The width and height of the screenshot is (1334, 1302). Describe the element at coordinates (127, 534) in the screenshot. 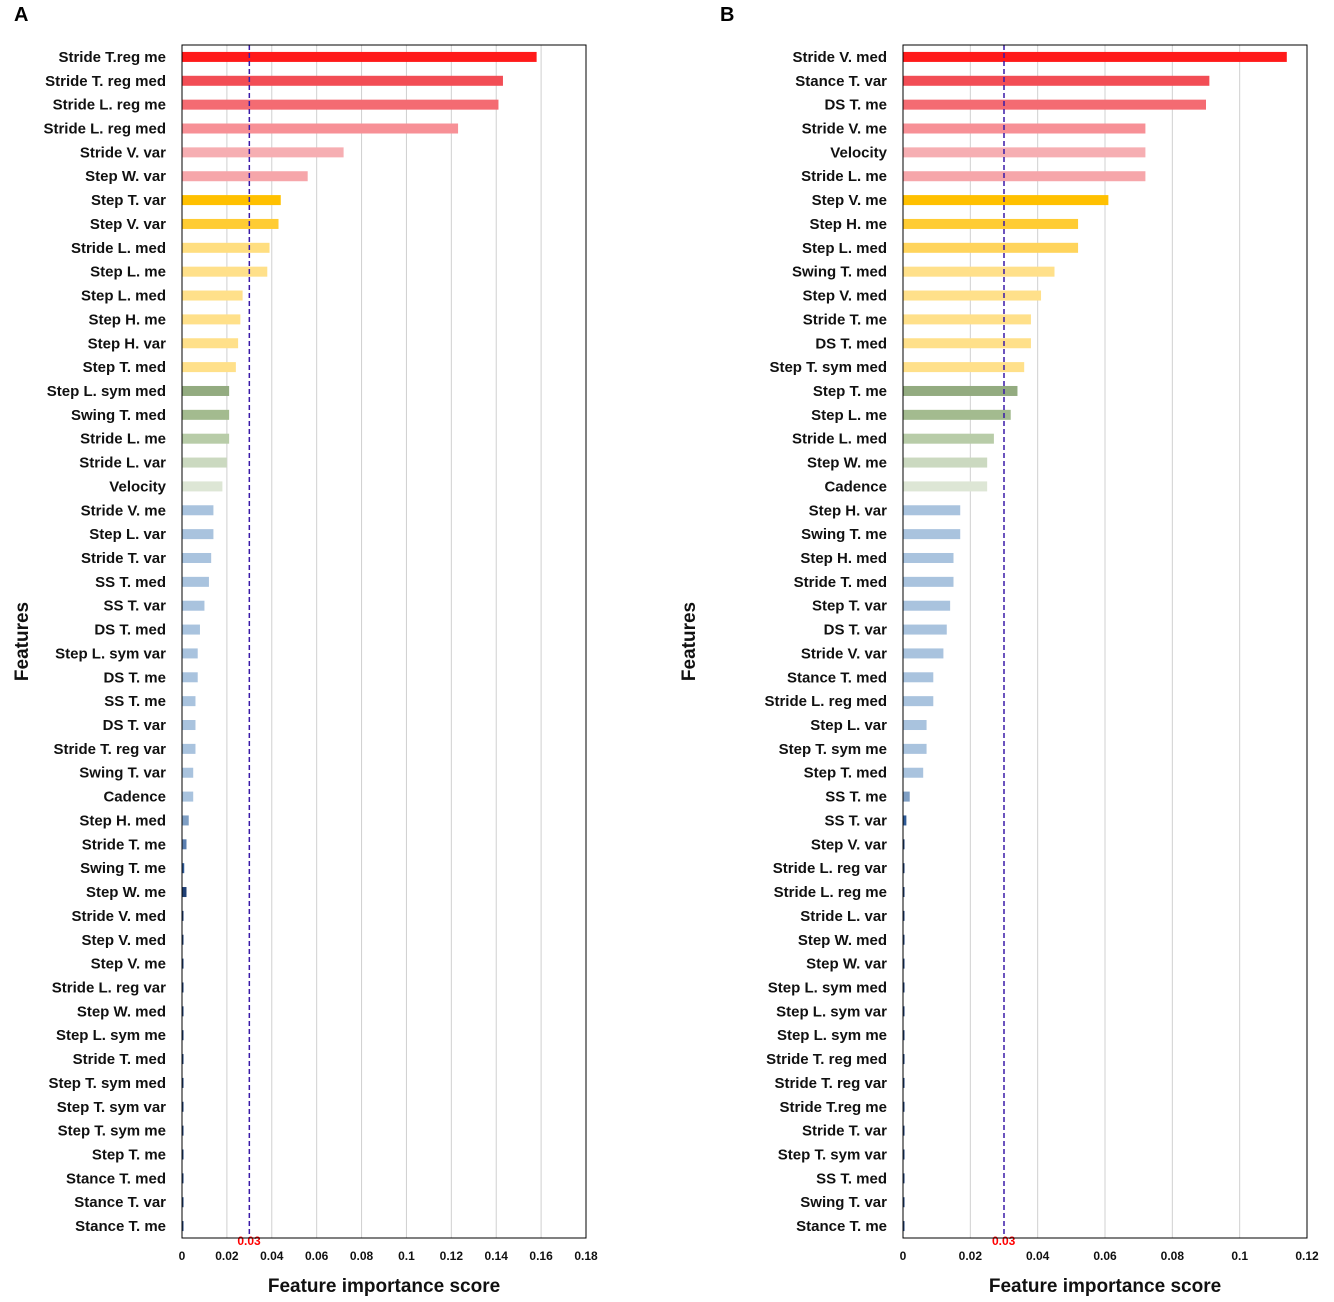

I see `chart-a-category-label: Step L. var` at that location.